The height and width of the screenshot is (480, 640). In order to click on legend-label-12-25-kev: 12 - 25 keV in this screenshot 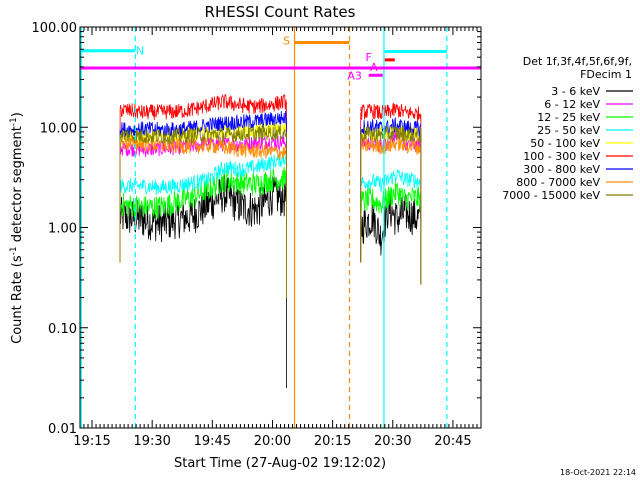, I will do `click(568, 117)`.